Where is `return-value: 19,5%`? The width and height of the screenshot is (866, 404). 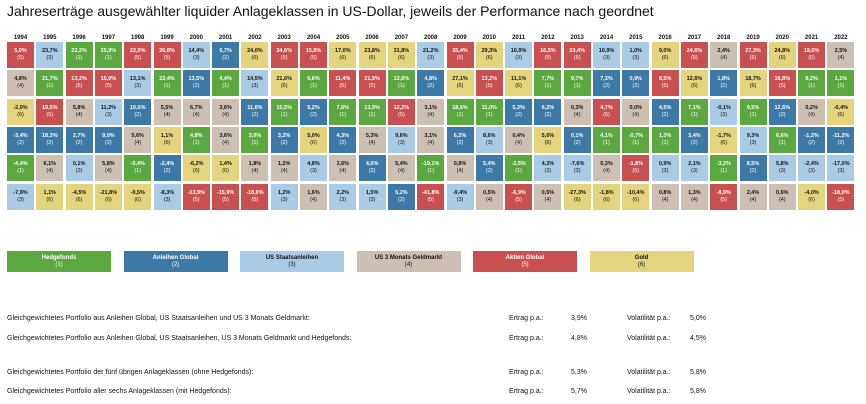 return-value: 19,5% is located at coordinates (49, 107).